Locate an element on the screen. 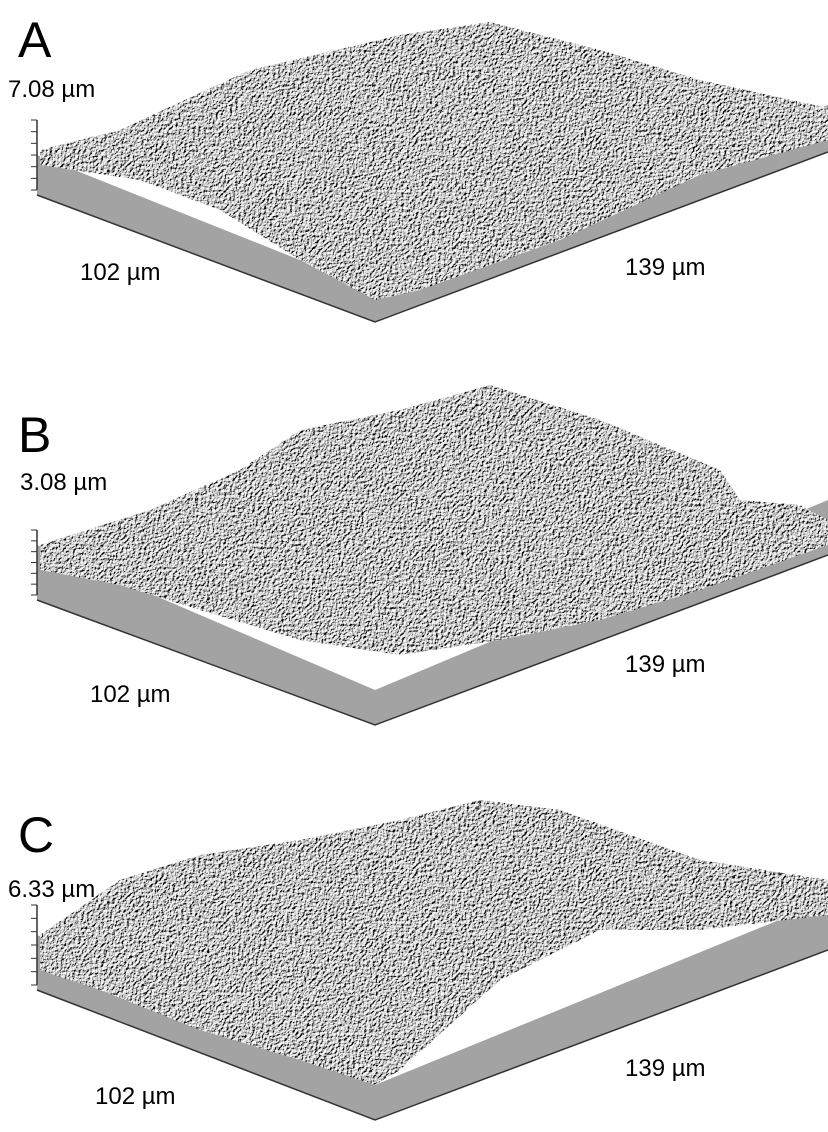 The width and height of the screenshot is (828, 1132). panel-label: B is located at coordinates (34, 435).